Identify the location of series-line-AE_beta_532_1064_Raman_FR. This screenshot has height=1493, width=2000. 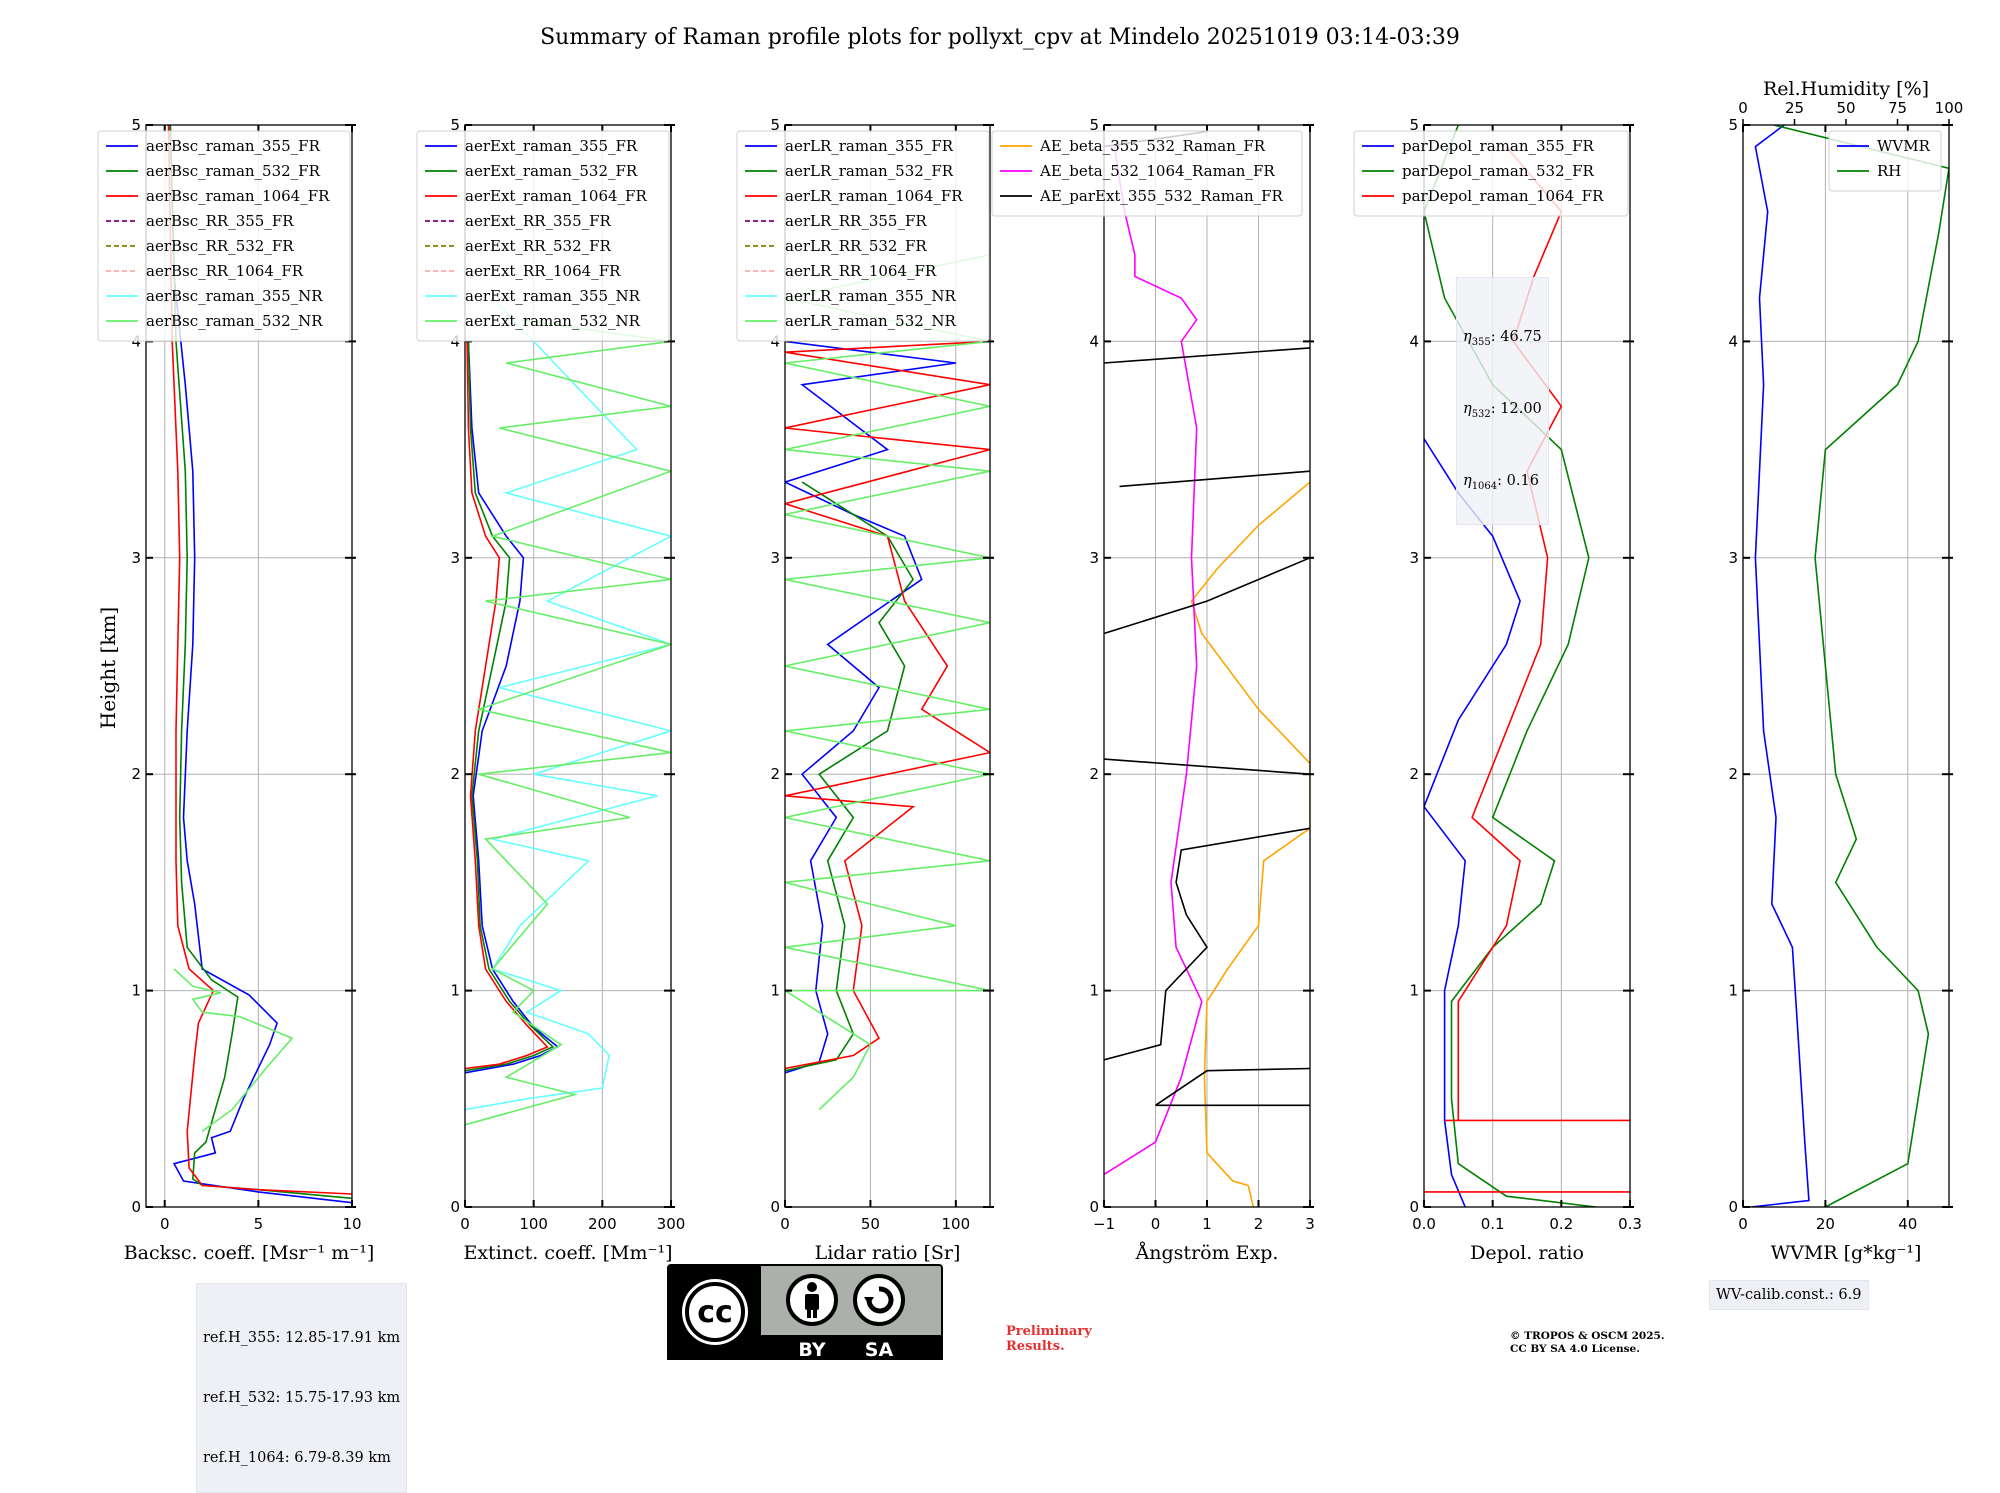
(1153, 661).